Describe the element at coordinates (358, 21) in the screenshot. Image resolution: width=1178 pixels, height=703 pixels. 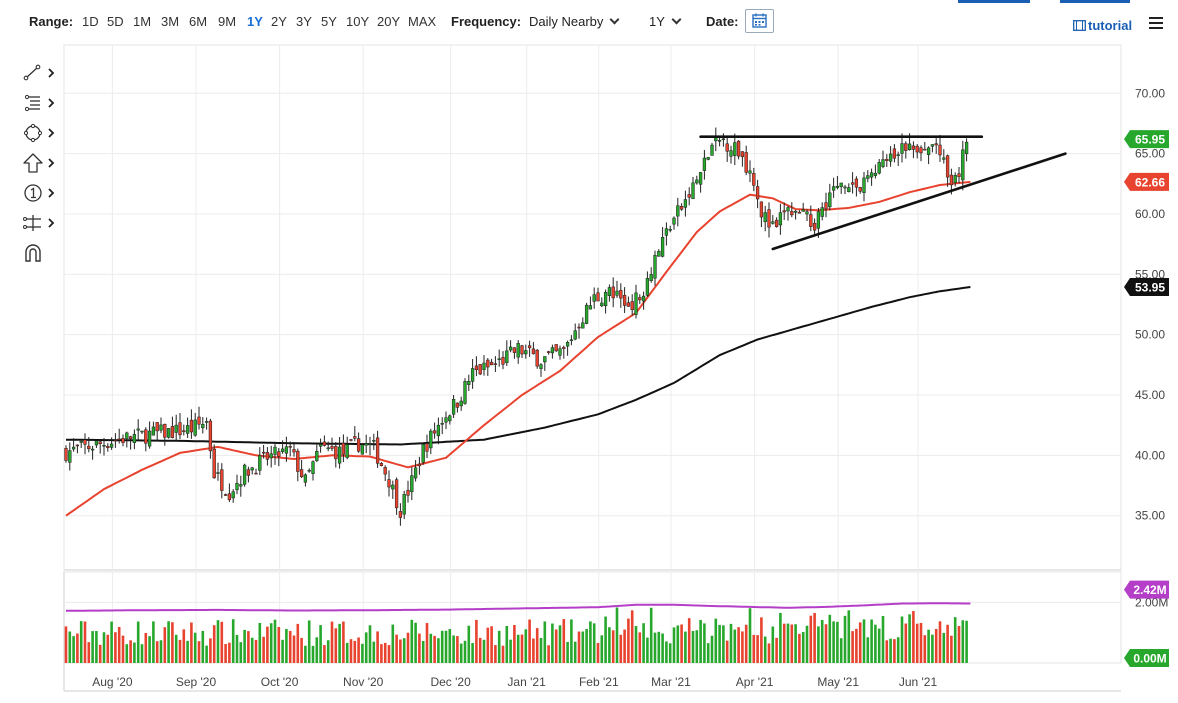
I see `range-10y: 10Y` at that location.